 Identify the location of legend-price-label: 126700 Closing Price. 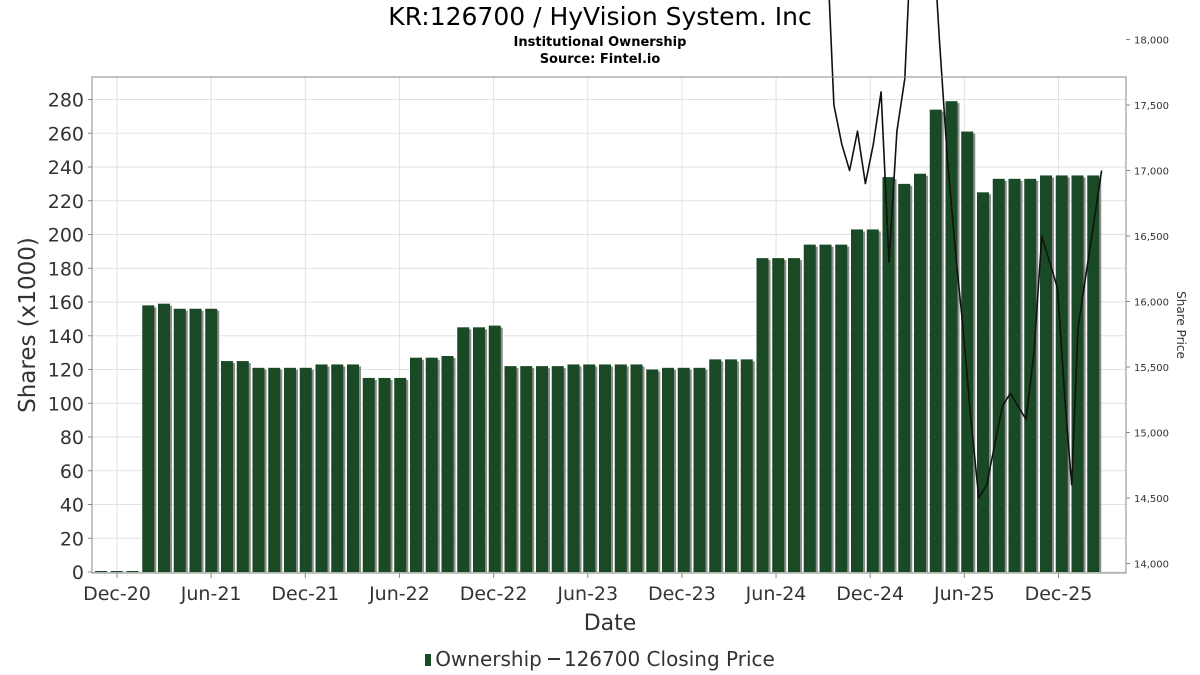
(669, 659).